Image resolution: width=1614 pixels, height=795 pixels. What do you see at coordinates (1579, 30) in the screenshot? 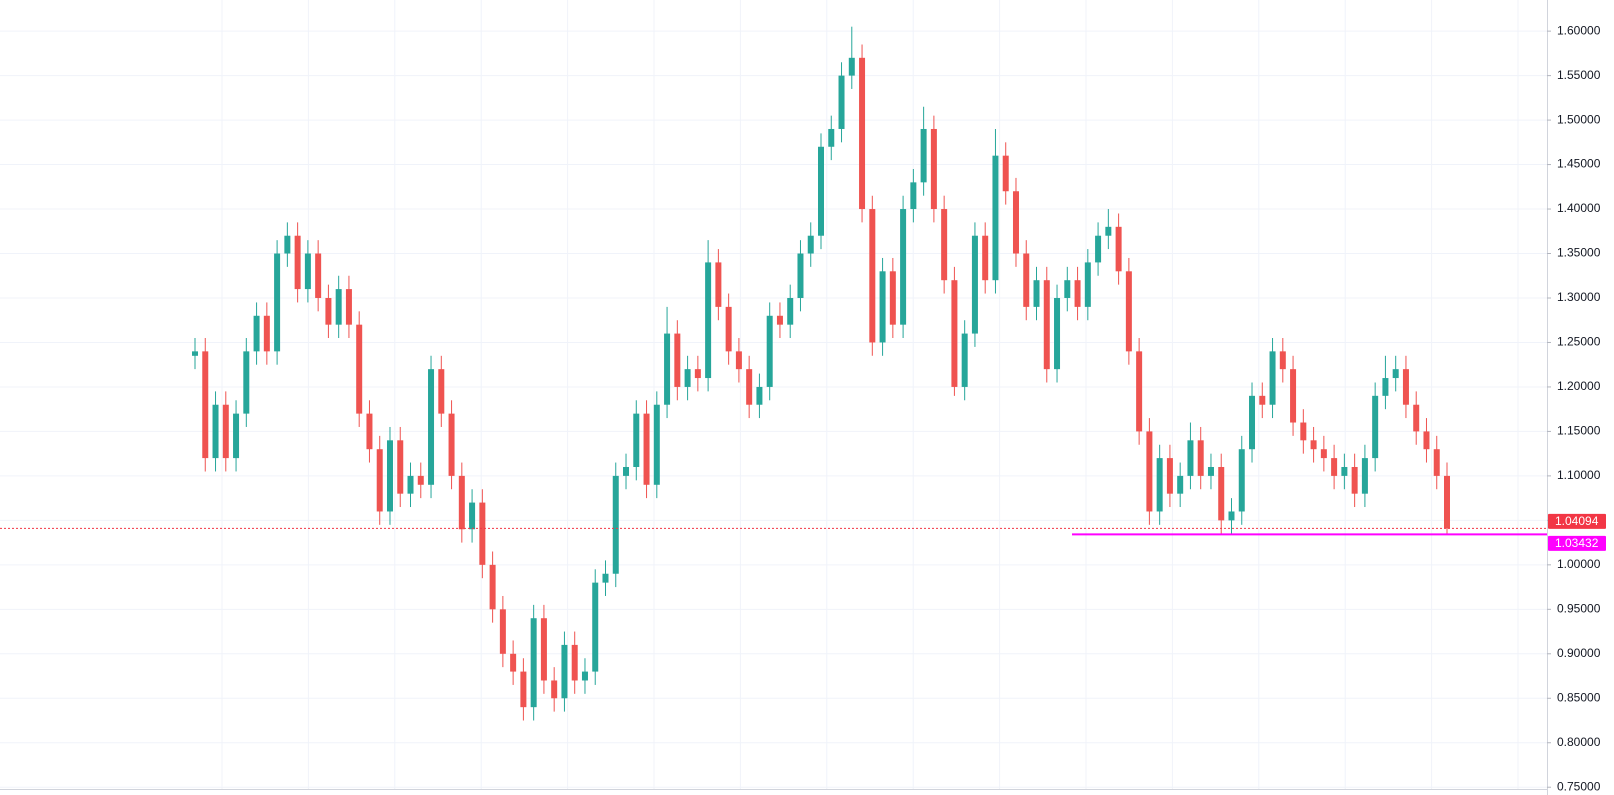
I see `y-tick-label: 1.60000` at bounding box center [1579, 30].